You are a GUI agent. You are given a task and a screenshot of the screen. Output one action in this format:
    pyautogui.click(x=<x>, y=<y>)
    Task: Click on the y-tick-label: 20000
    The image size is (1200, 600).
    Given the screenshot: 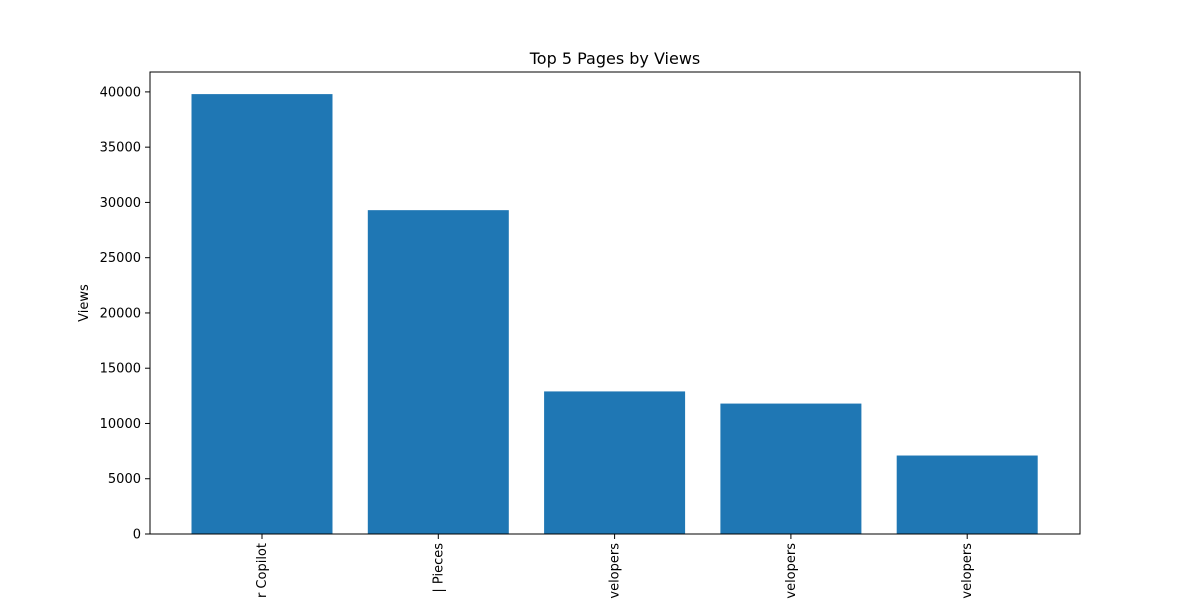 What is the action you would take?
    pyautogui.click(x=120, y=313)
    